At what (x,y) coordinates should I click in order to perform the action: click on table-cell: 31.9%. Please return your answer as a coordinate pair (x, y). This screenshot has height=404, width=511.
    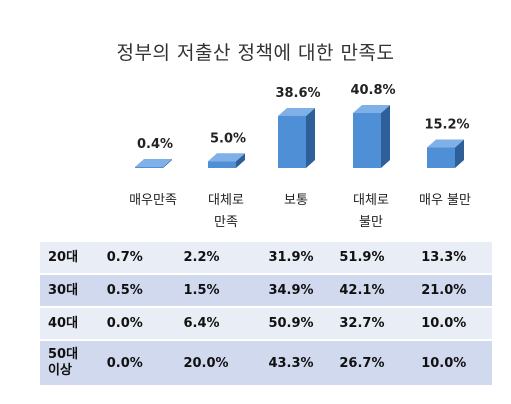
    Looking at the image, I should click on (296, 258).